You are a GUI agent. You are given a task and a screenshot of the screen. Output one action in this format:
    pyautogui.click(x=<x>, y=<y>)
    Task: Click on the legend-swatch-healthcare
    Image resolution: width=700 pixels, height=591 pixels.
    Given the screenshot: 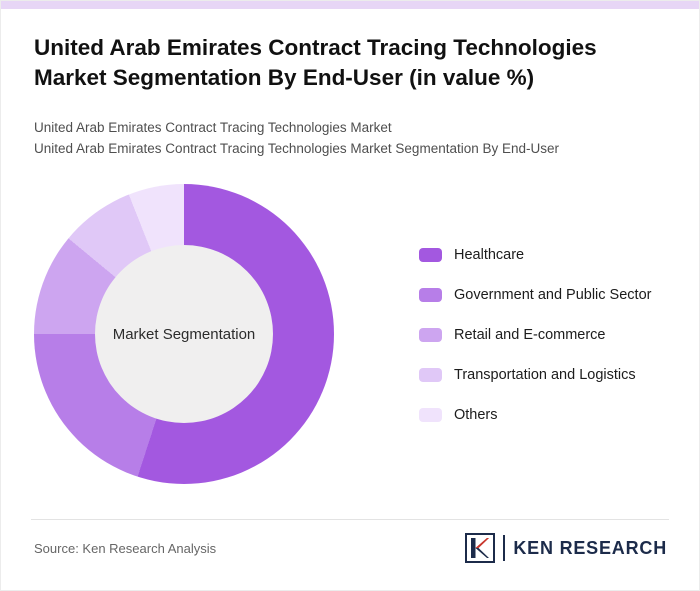 What is the action you would take?
    pyautogui.click(x=430, y=255)
    